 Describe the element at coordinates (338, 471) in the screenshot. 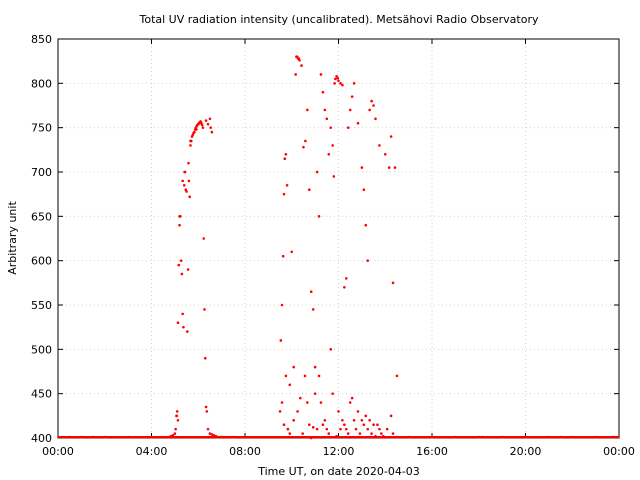

I see `x-axis-label: Time UT, on date 2020-04-03` at that location.